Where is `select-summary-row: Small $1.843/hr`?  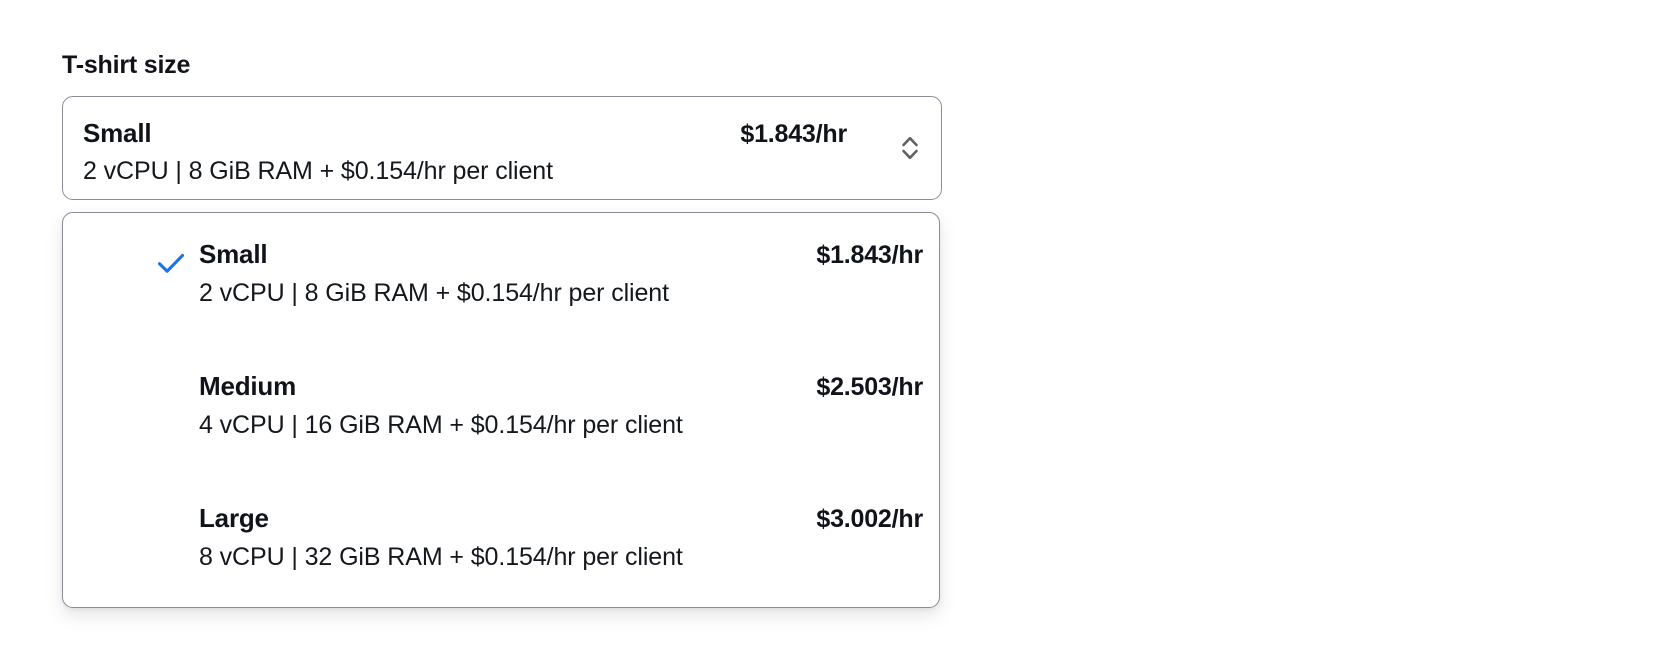 select-summary-row: Small $1.843/hr is located at coordinates (465, 134).